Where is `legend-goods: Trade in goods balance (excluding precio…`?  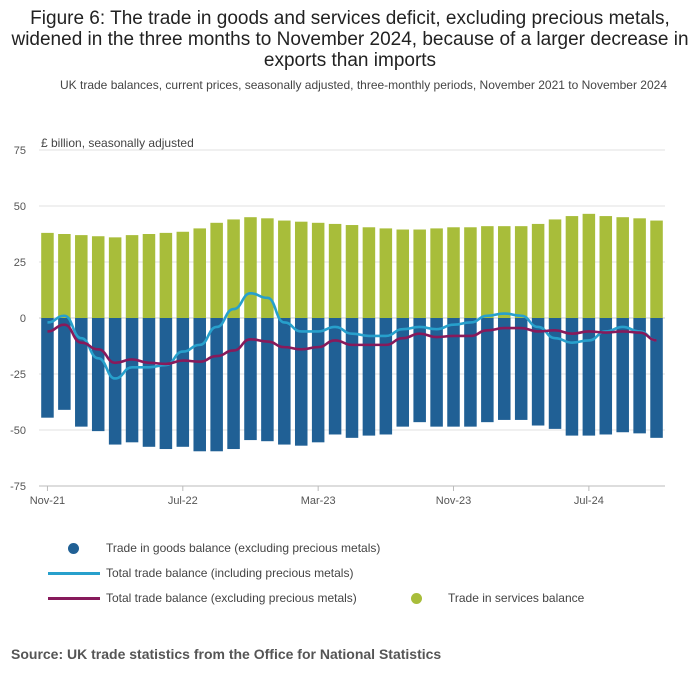 legend-goods: Trade in goods balance (excluding precio… is located at coordinates (224, 548).